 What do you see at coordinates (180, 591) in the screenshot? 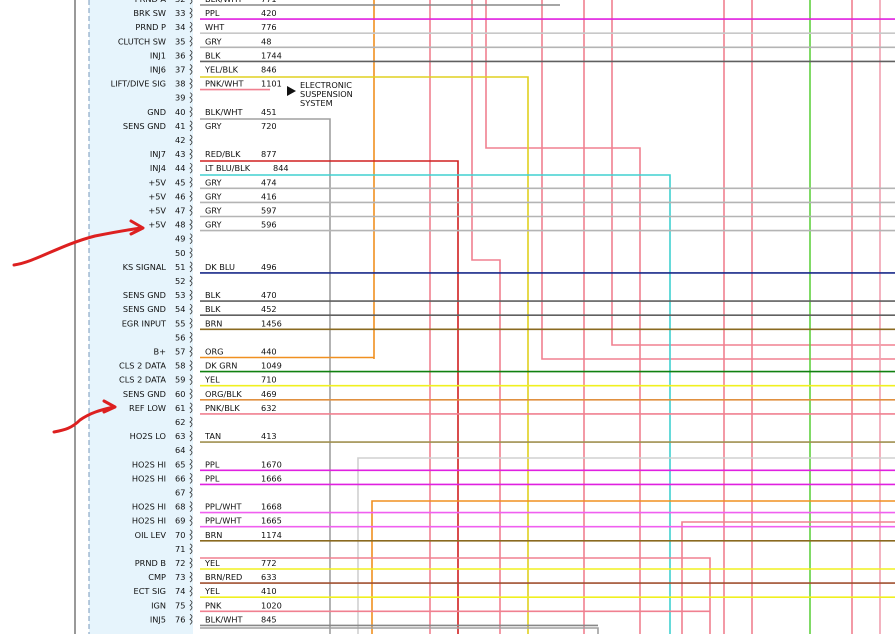
I see `pin-number: 74` at bounding box center [180, 591].